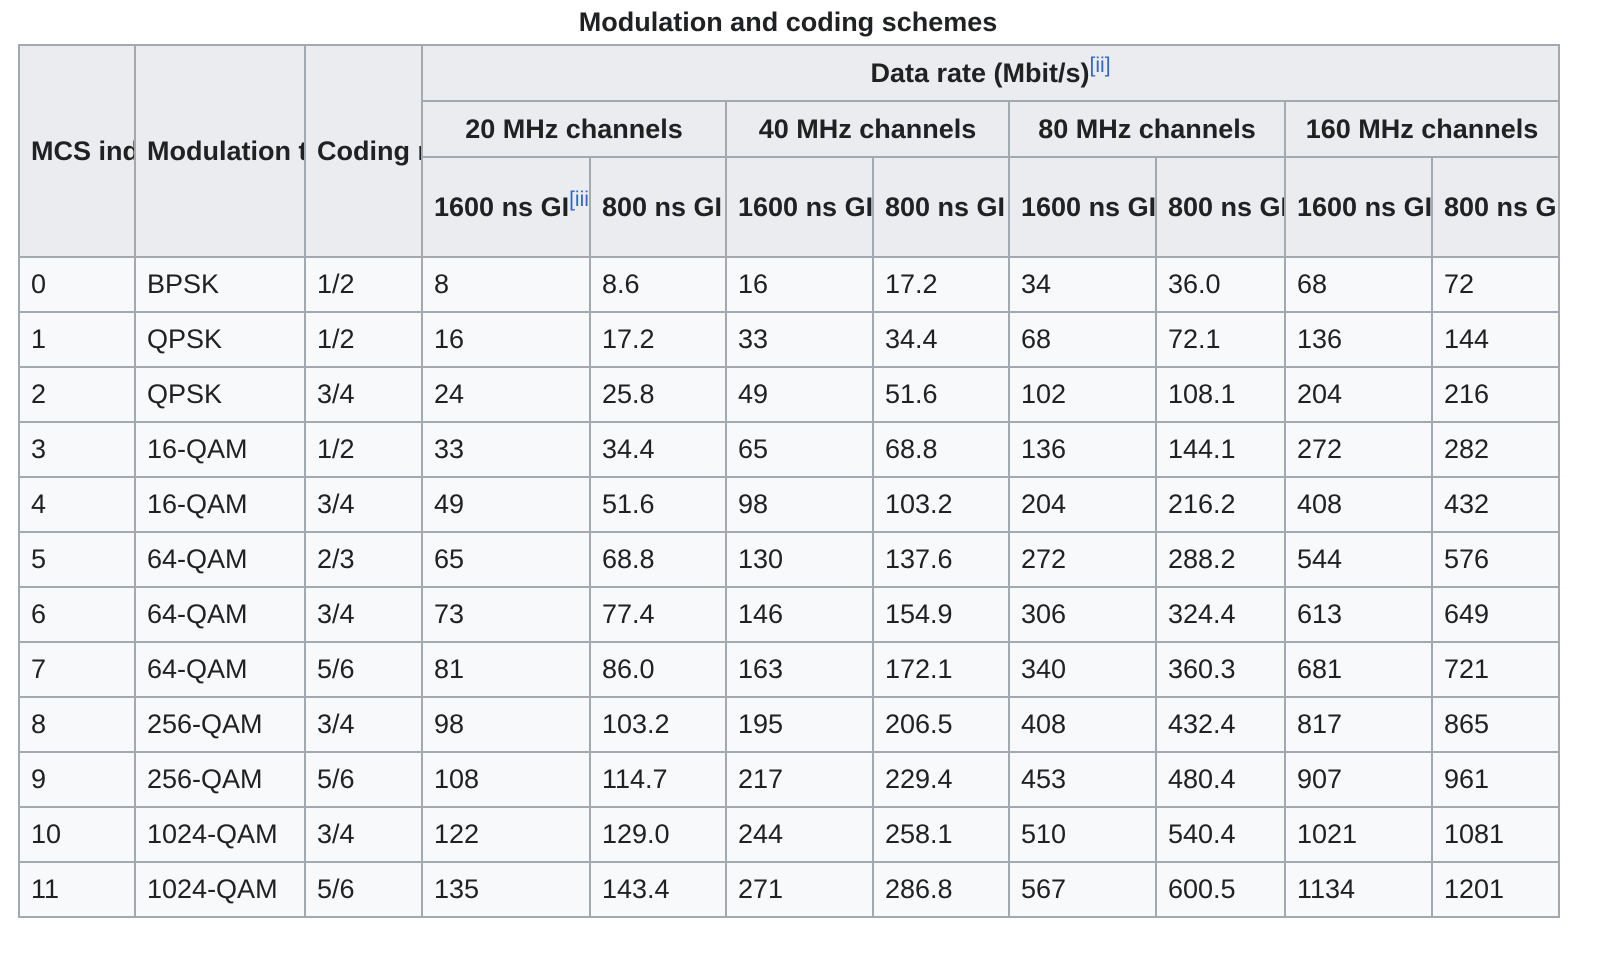 Image resolution: width=1600 pixels, height=980 pixels. What do you see at coordinates (799, 724) in the screenshot?
I see `cell-40mhz-1600ns: 195` at bounding box center [799, 724].